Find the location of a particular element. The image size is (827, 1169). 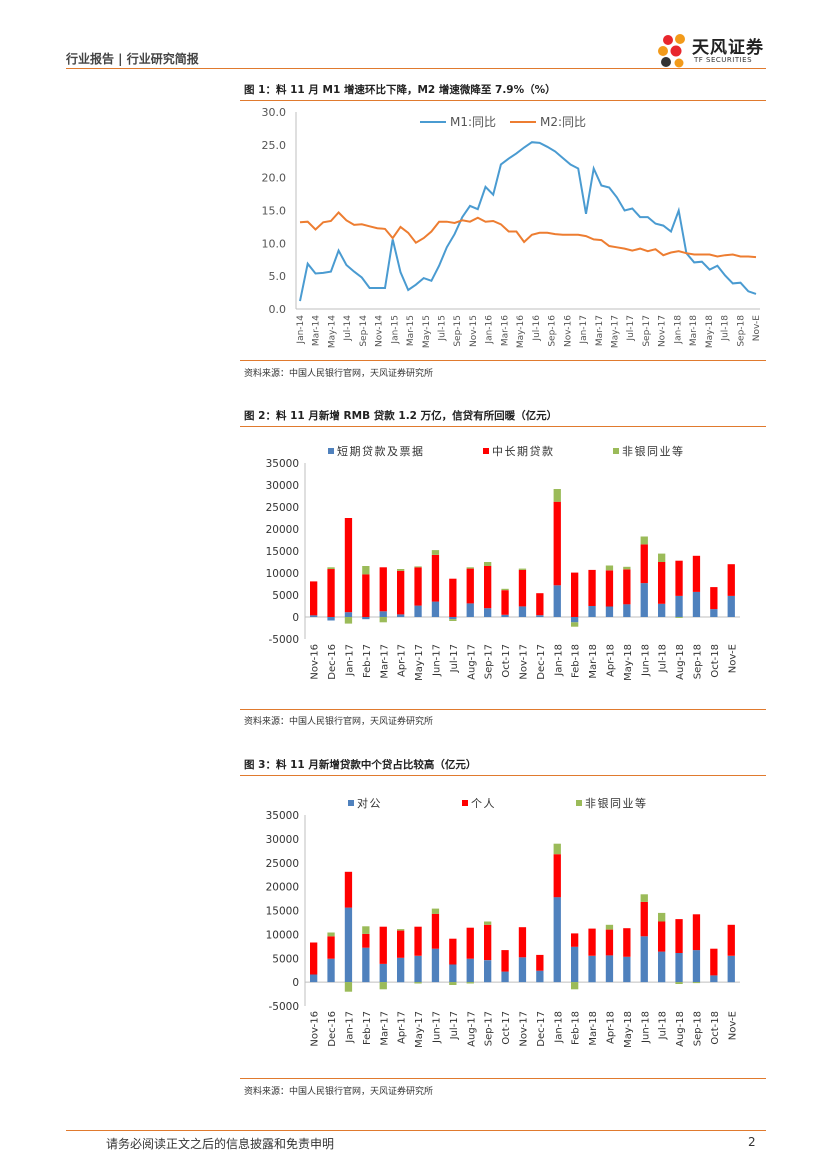

x-tick-label: Mar-14 is located at coordinates (317, 330).